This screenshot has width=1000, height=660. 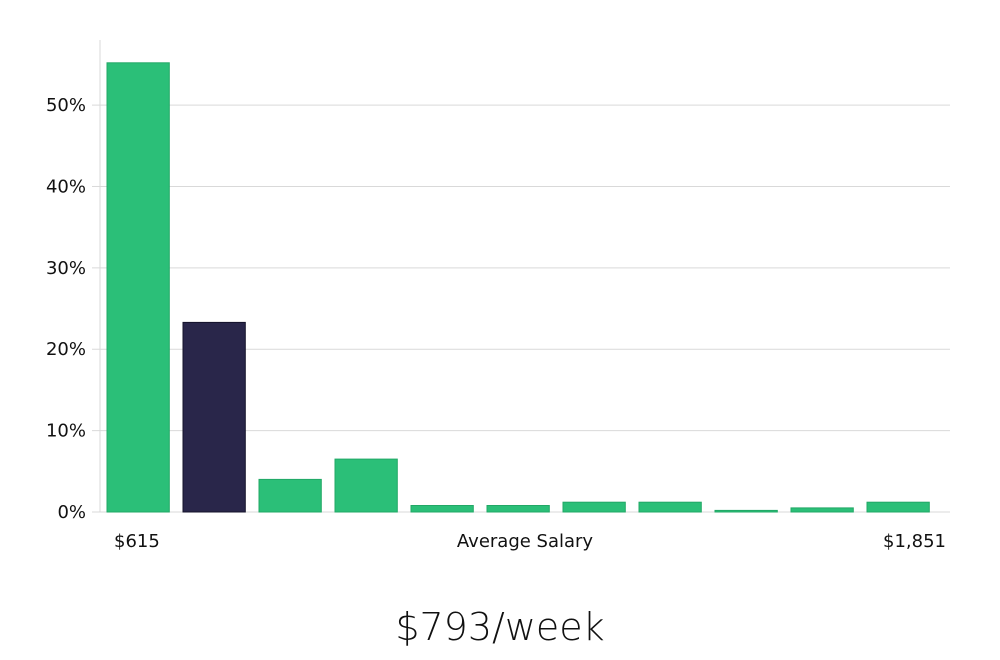 I want to click on y-tick-label: 40%, so click(x=66, y=186).